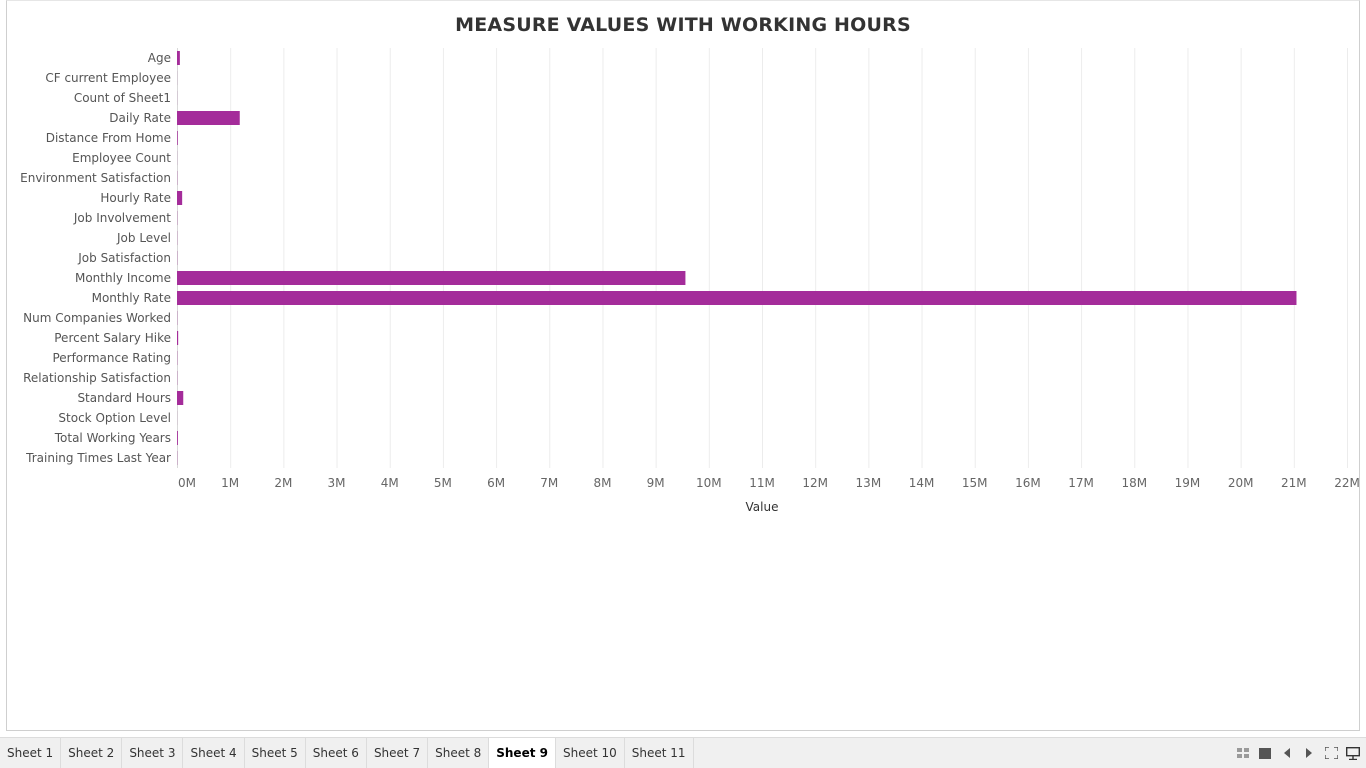 This screenshot has height=768, width=1366. What do you see at coordinates (1309, 753) in the screenshot?
I see `next-sheet-icon` at bounding box center [1309, 753].